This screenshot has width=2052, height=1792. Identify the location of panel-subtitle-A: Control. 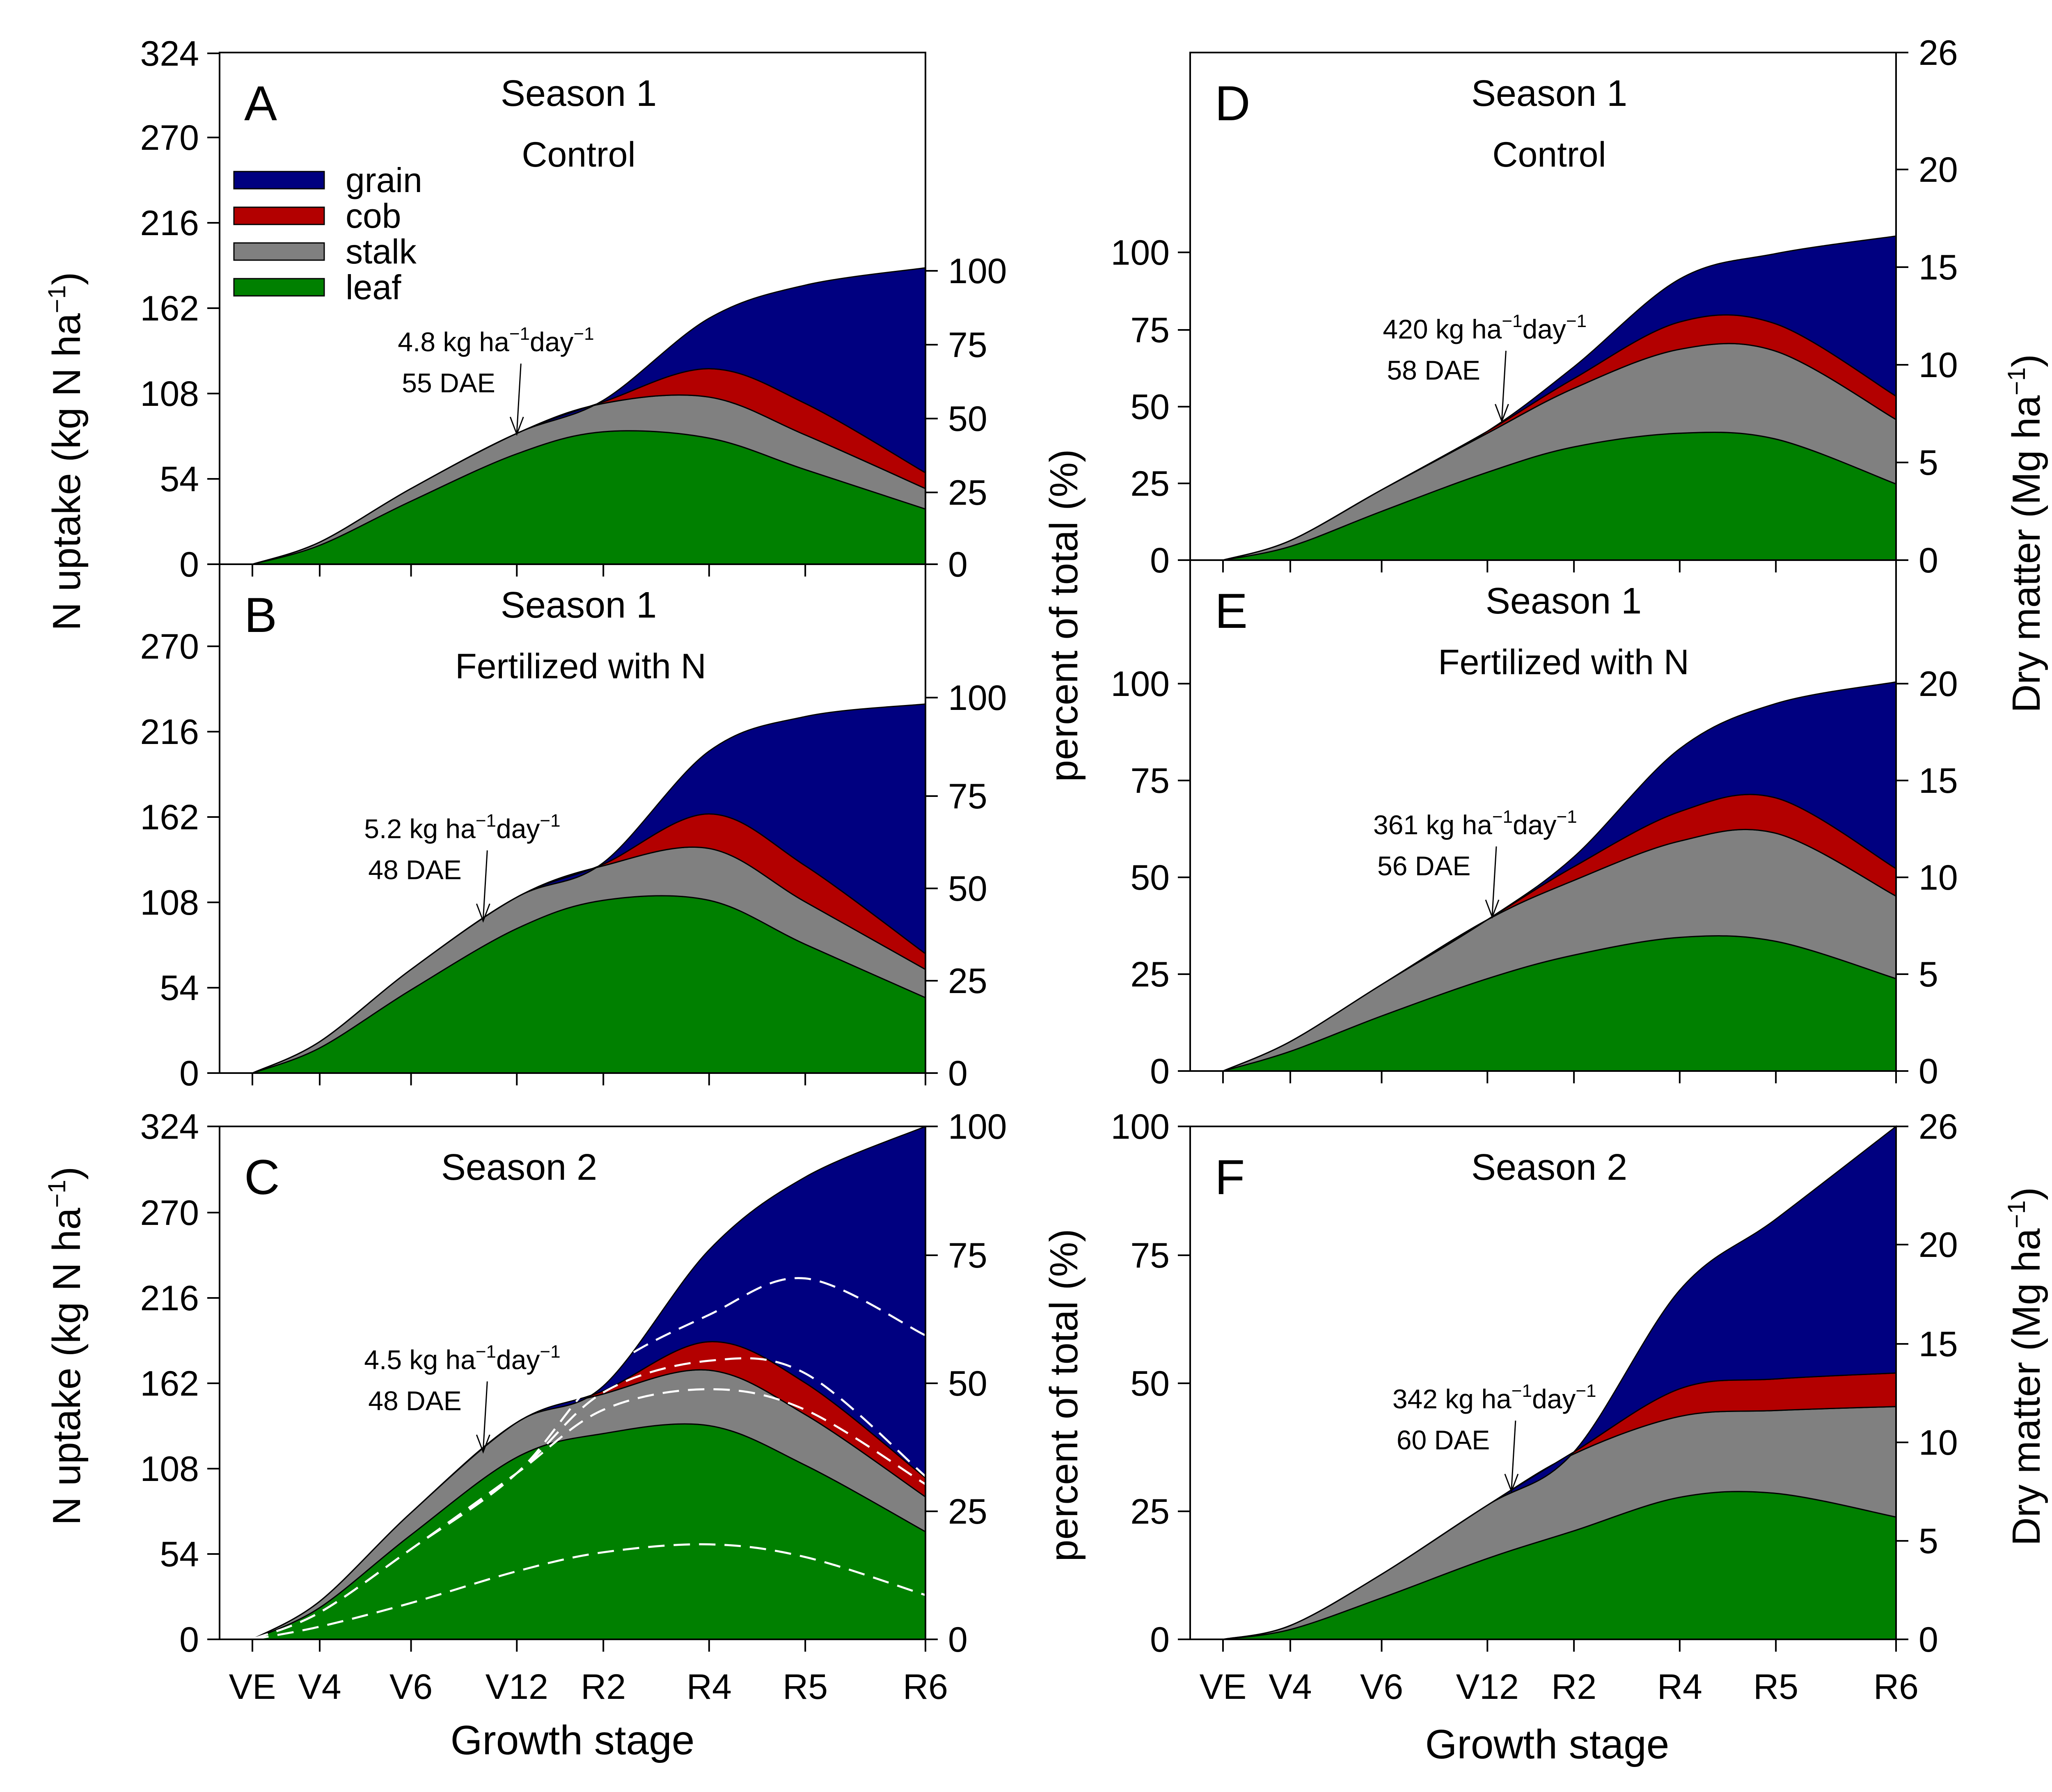
(578, 155).